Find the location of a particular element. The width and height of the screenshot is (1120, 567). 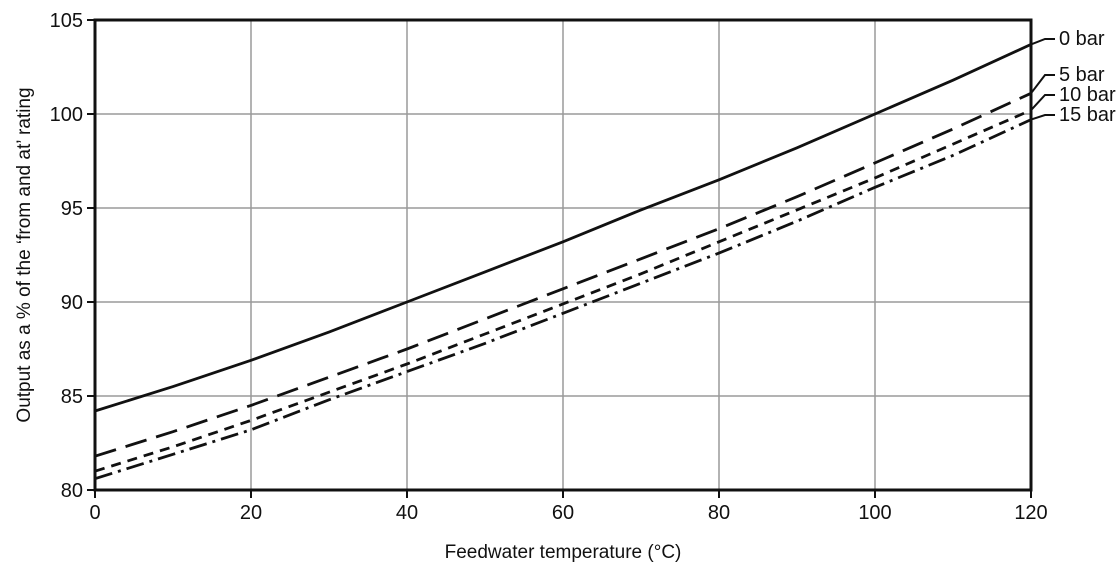

series-label: 15 bar is located at coordinates (1087, 115).